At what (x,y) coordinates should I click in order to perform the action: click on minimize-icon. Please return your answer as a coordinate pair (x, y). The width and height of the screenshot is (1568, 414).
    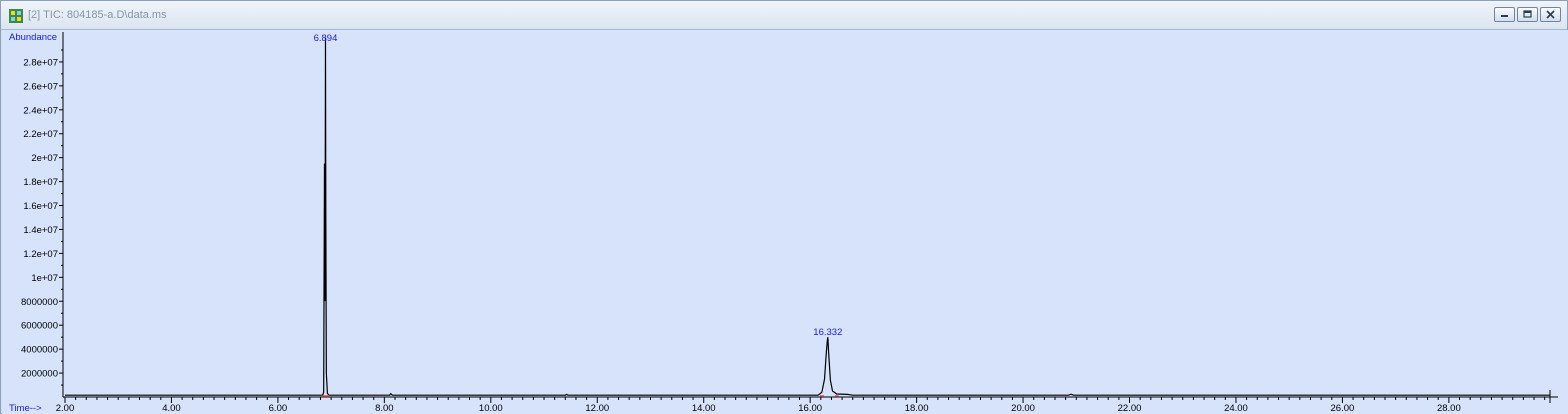
    Looking at the image, I should click on (1504, 16).